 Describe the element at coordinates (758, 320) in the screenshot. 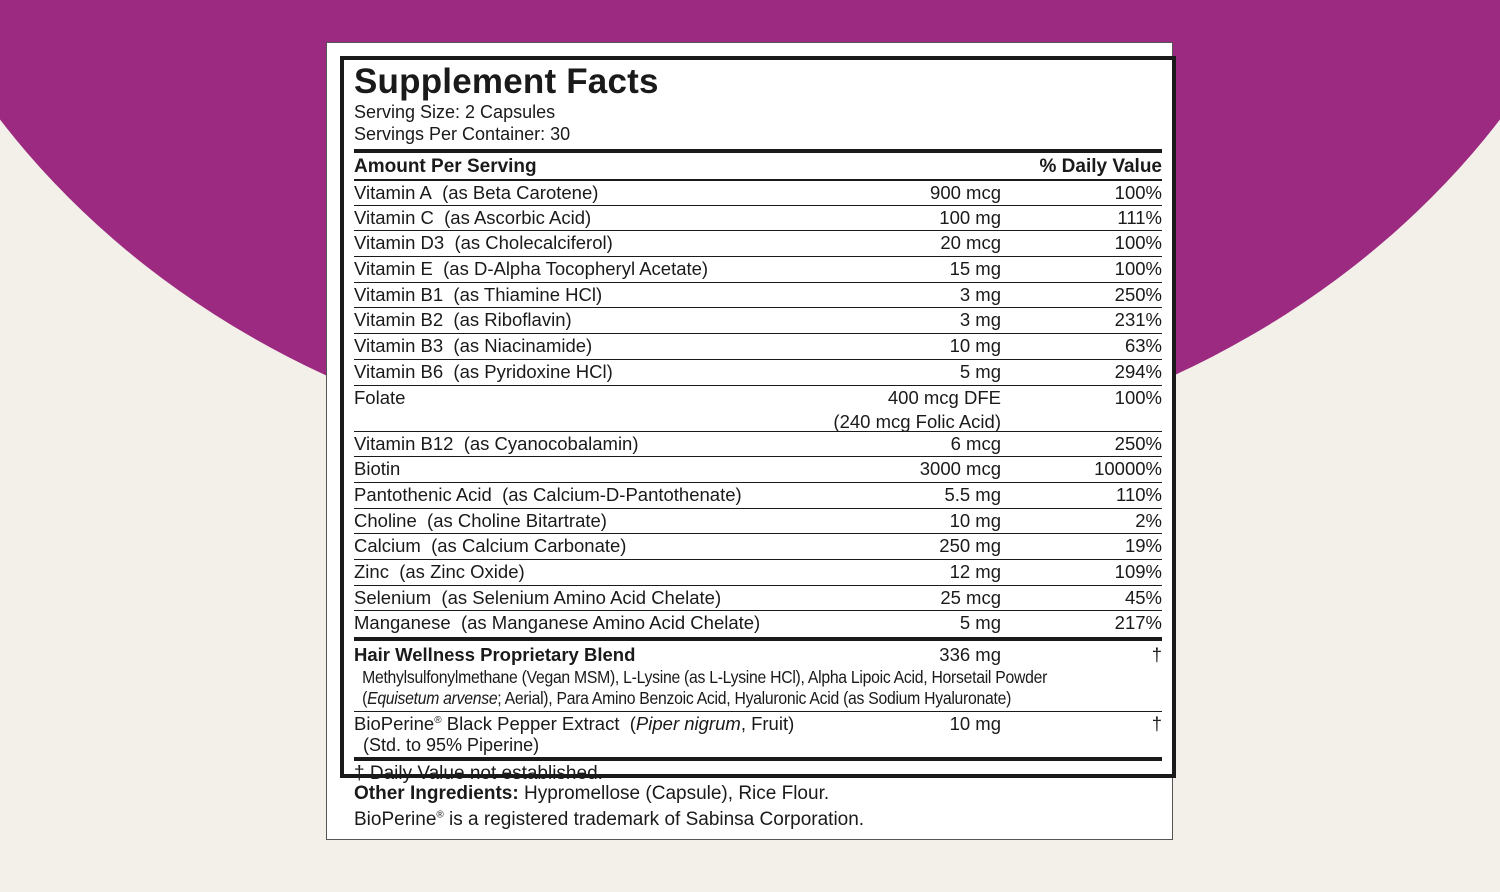

I see `nutrient-row: Vitamin B2 (as Riboflavin) 3 mg 231%` at that location.